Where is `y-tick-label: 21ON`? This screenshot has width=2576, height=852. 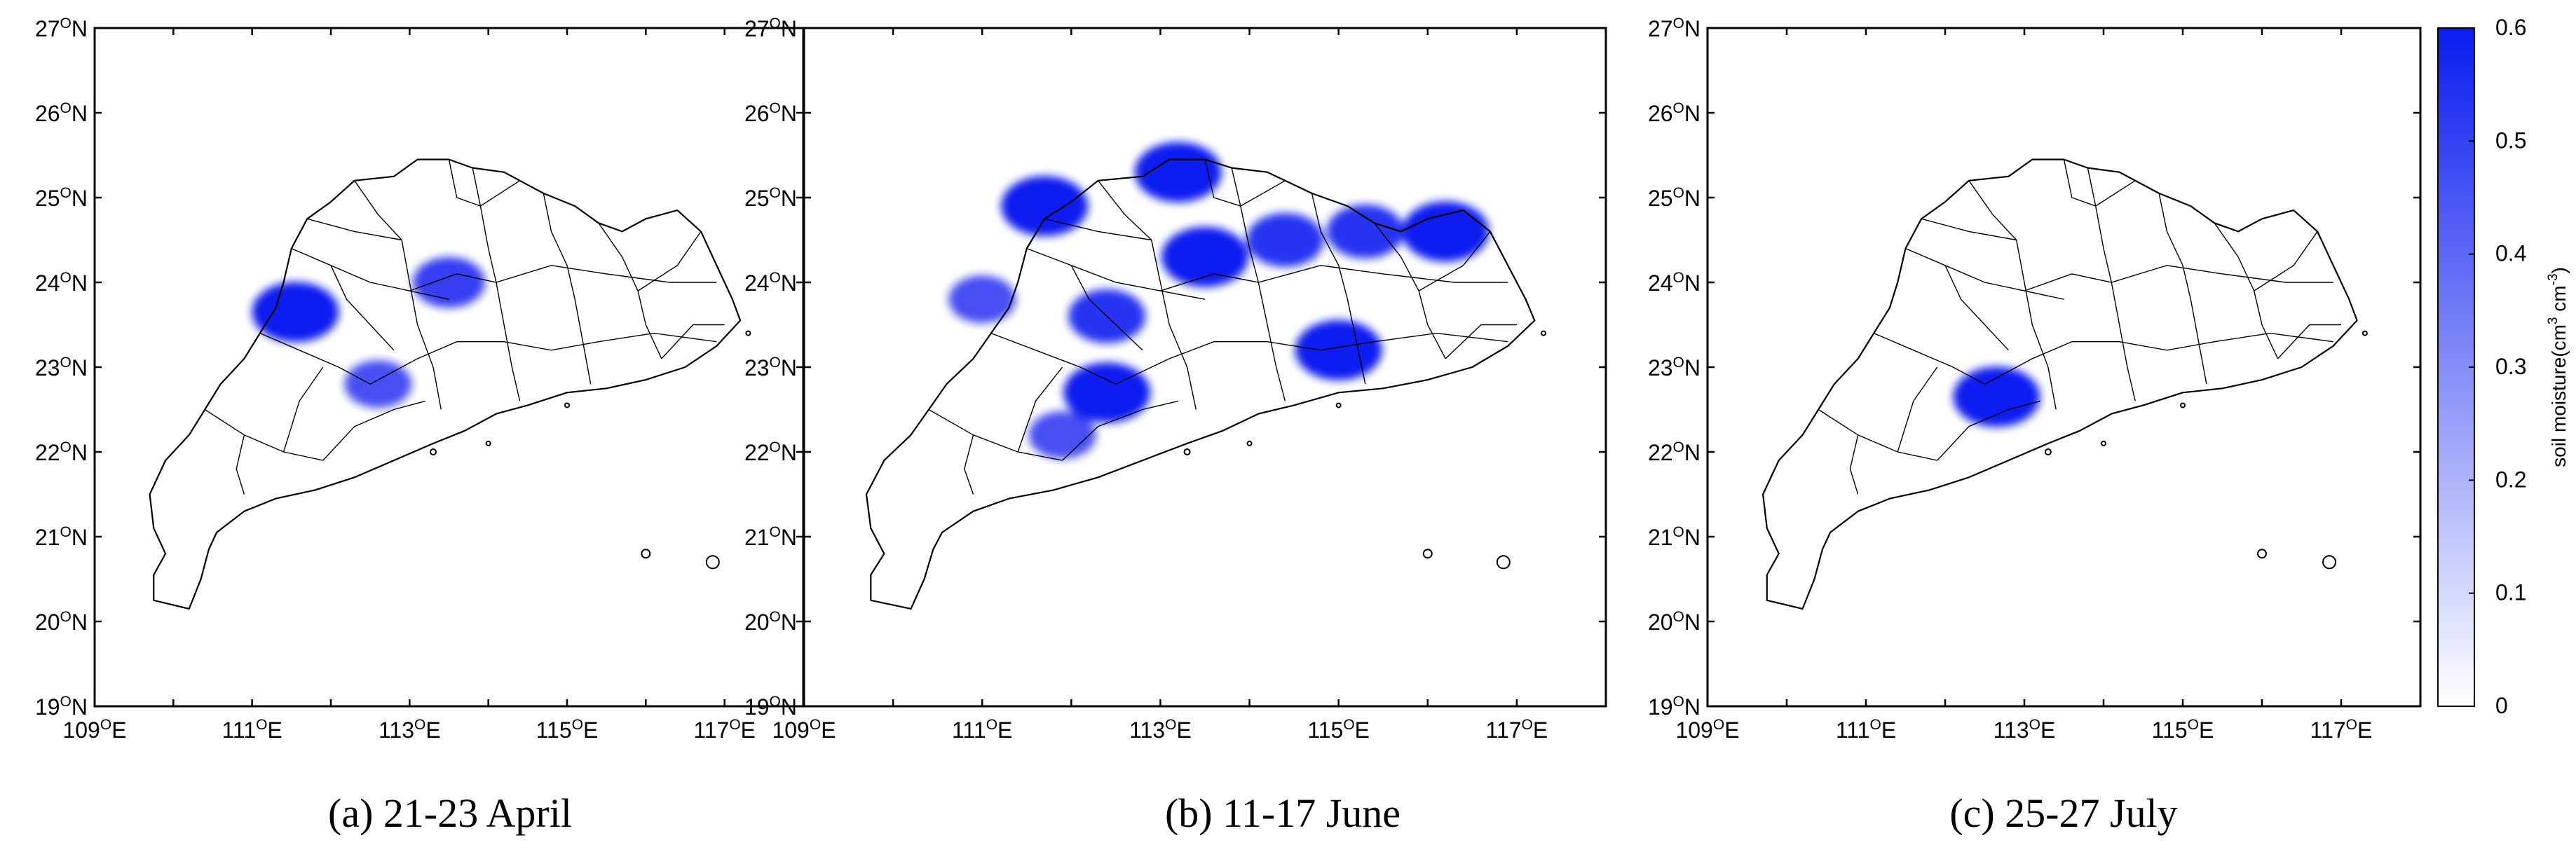 y-tick-label: 21ON is located at coordinates (1674, 537).